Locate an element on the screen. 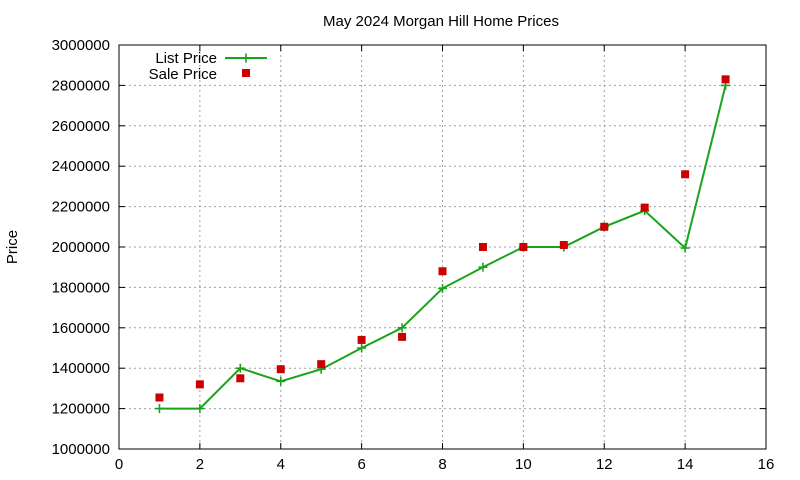 The width and height of the screenshot is (800, 480). y-tick-label: 2400000 is located at coordinates (81, 166).